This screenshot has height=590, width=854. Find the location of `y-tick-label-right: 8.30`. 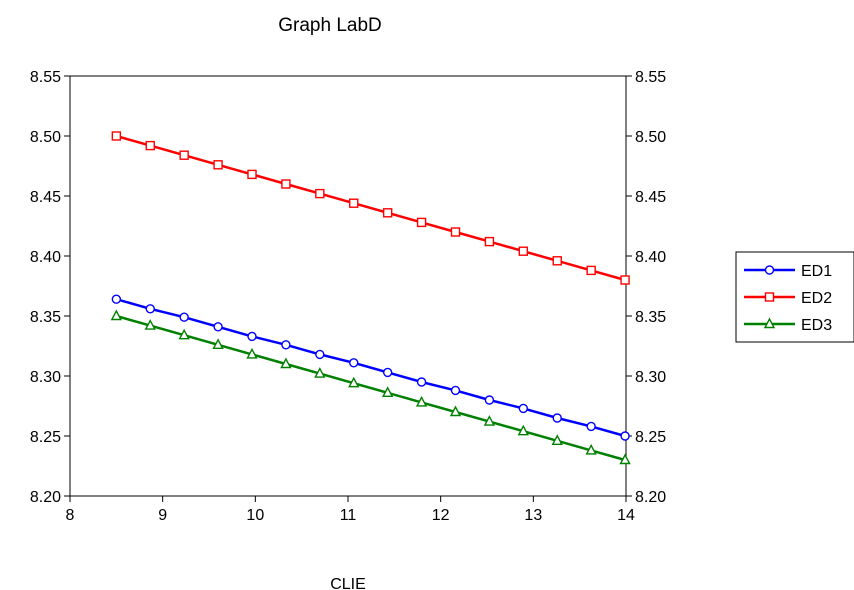

y-tick-label-right: 8.30 is located at coordinates (650, 377).